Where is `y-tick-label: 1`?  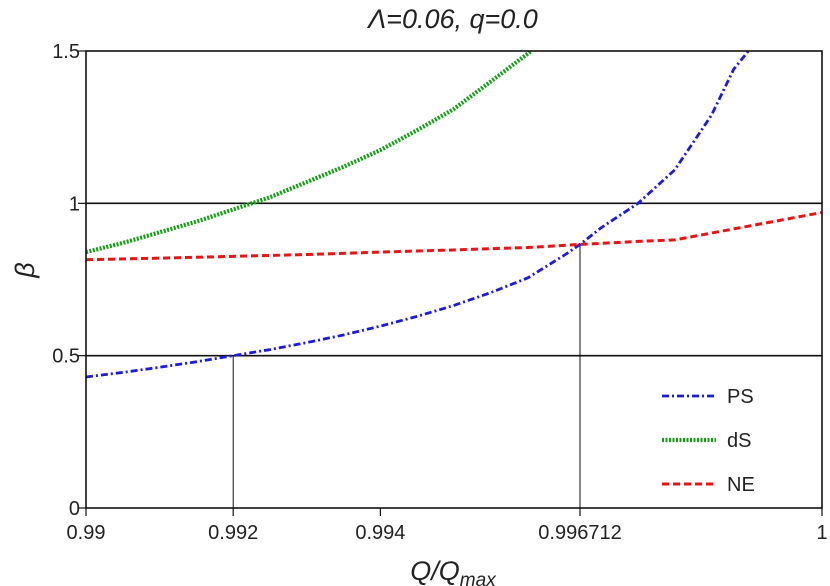
y-tick-label: 1 is located at coordinates (74, 204).